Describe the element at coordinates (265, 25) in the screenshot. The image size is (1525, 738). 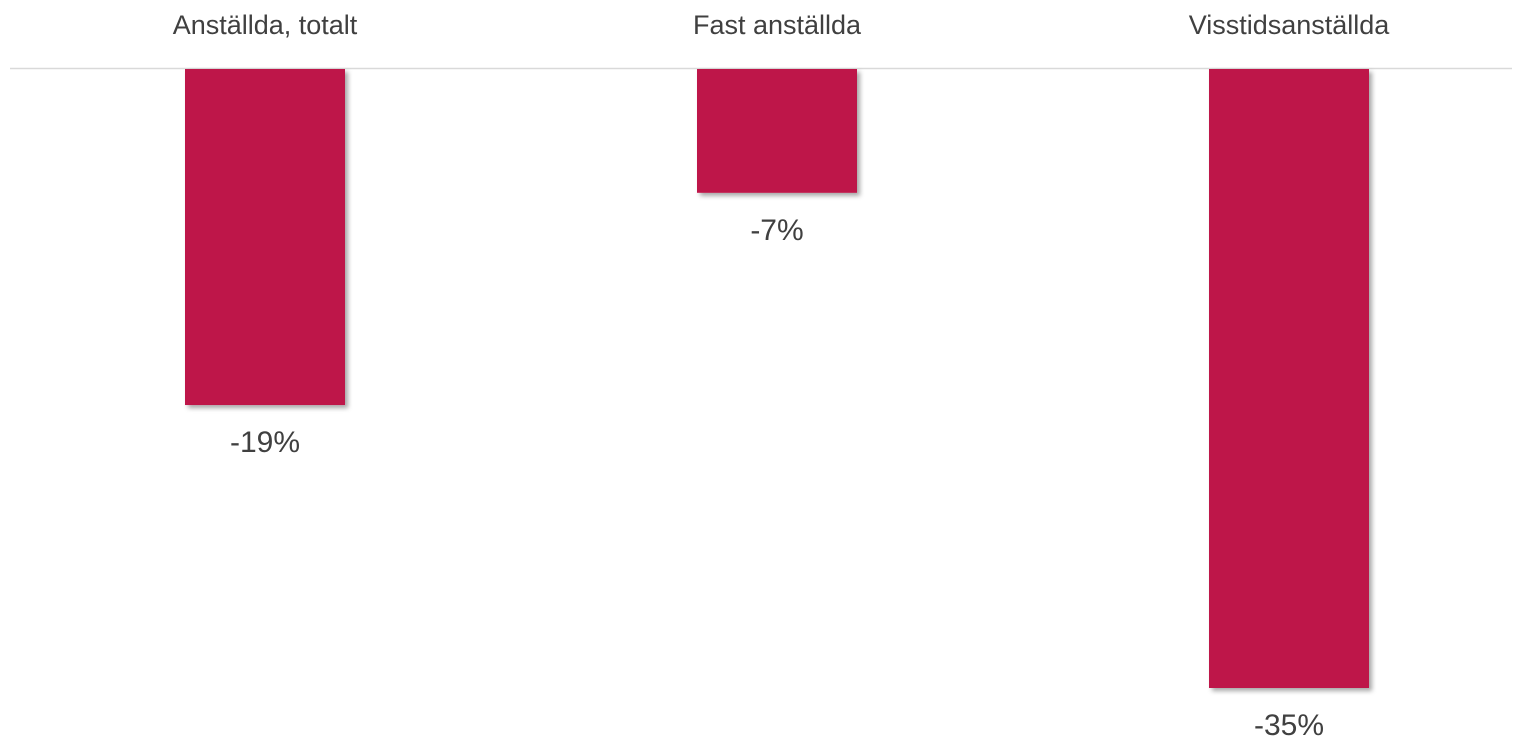
I see `category-label: Anställda, totalt` at that location.